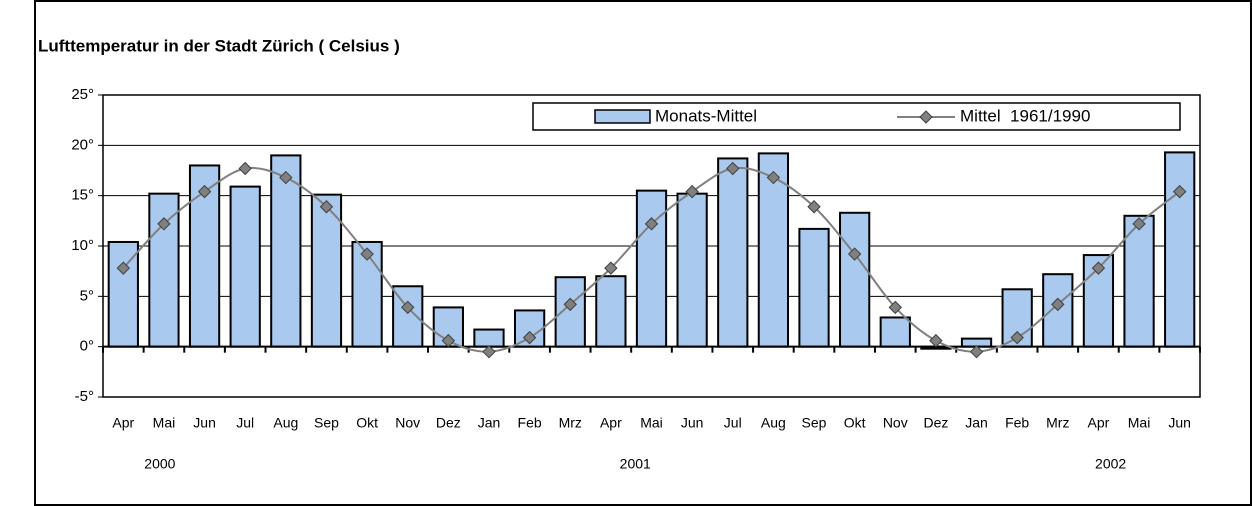 The width and height of the screenshot is (1252, 506). I want to click on year-label: 2000, so click(159, 464).